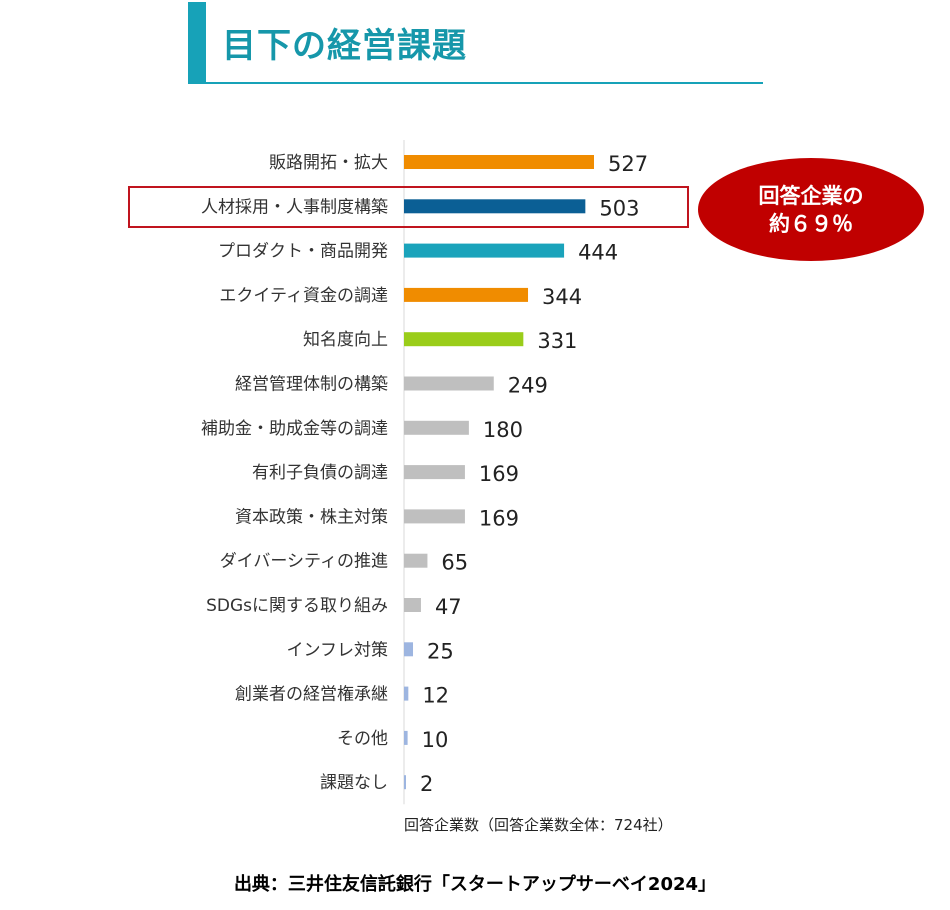  Describe the element at coordinates (811, 195) in the screenshot. I see `callout-line-1: 回答企業の` at that location.